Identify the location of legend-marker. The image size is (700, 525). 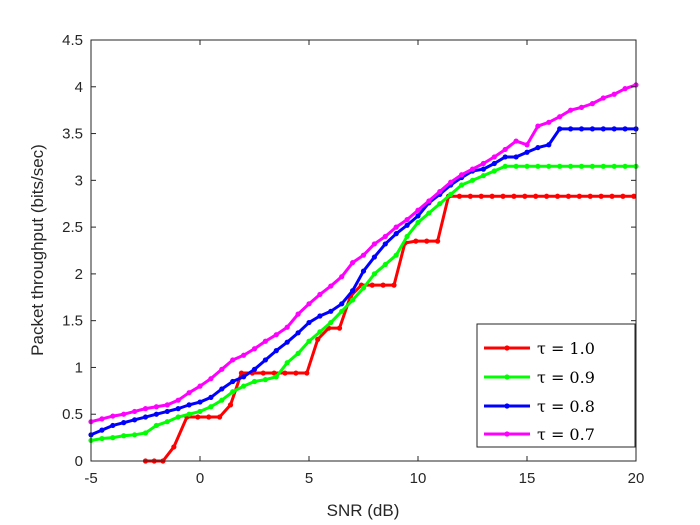
(507, 348).